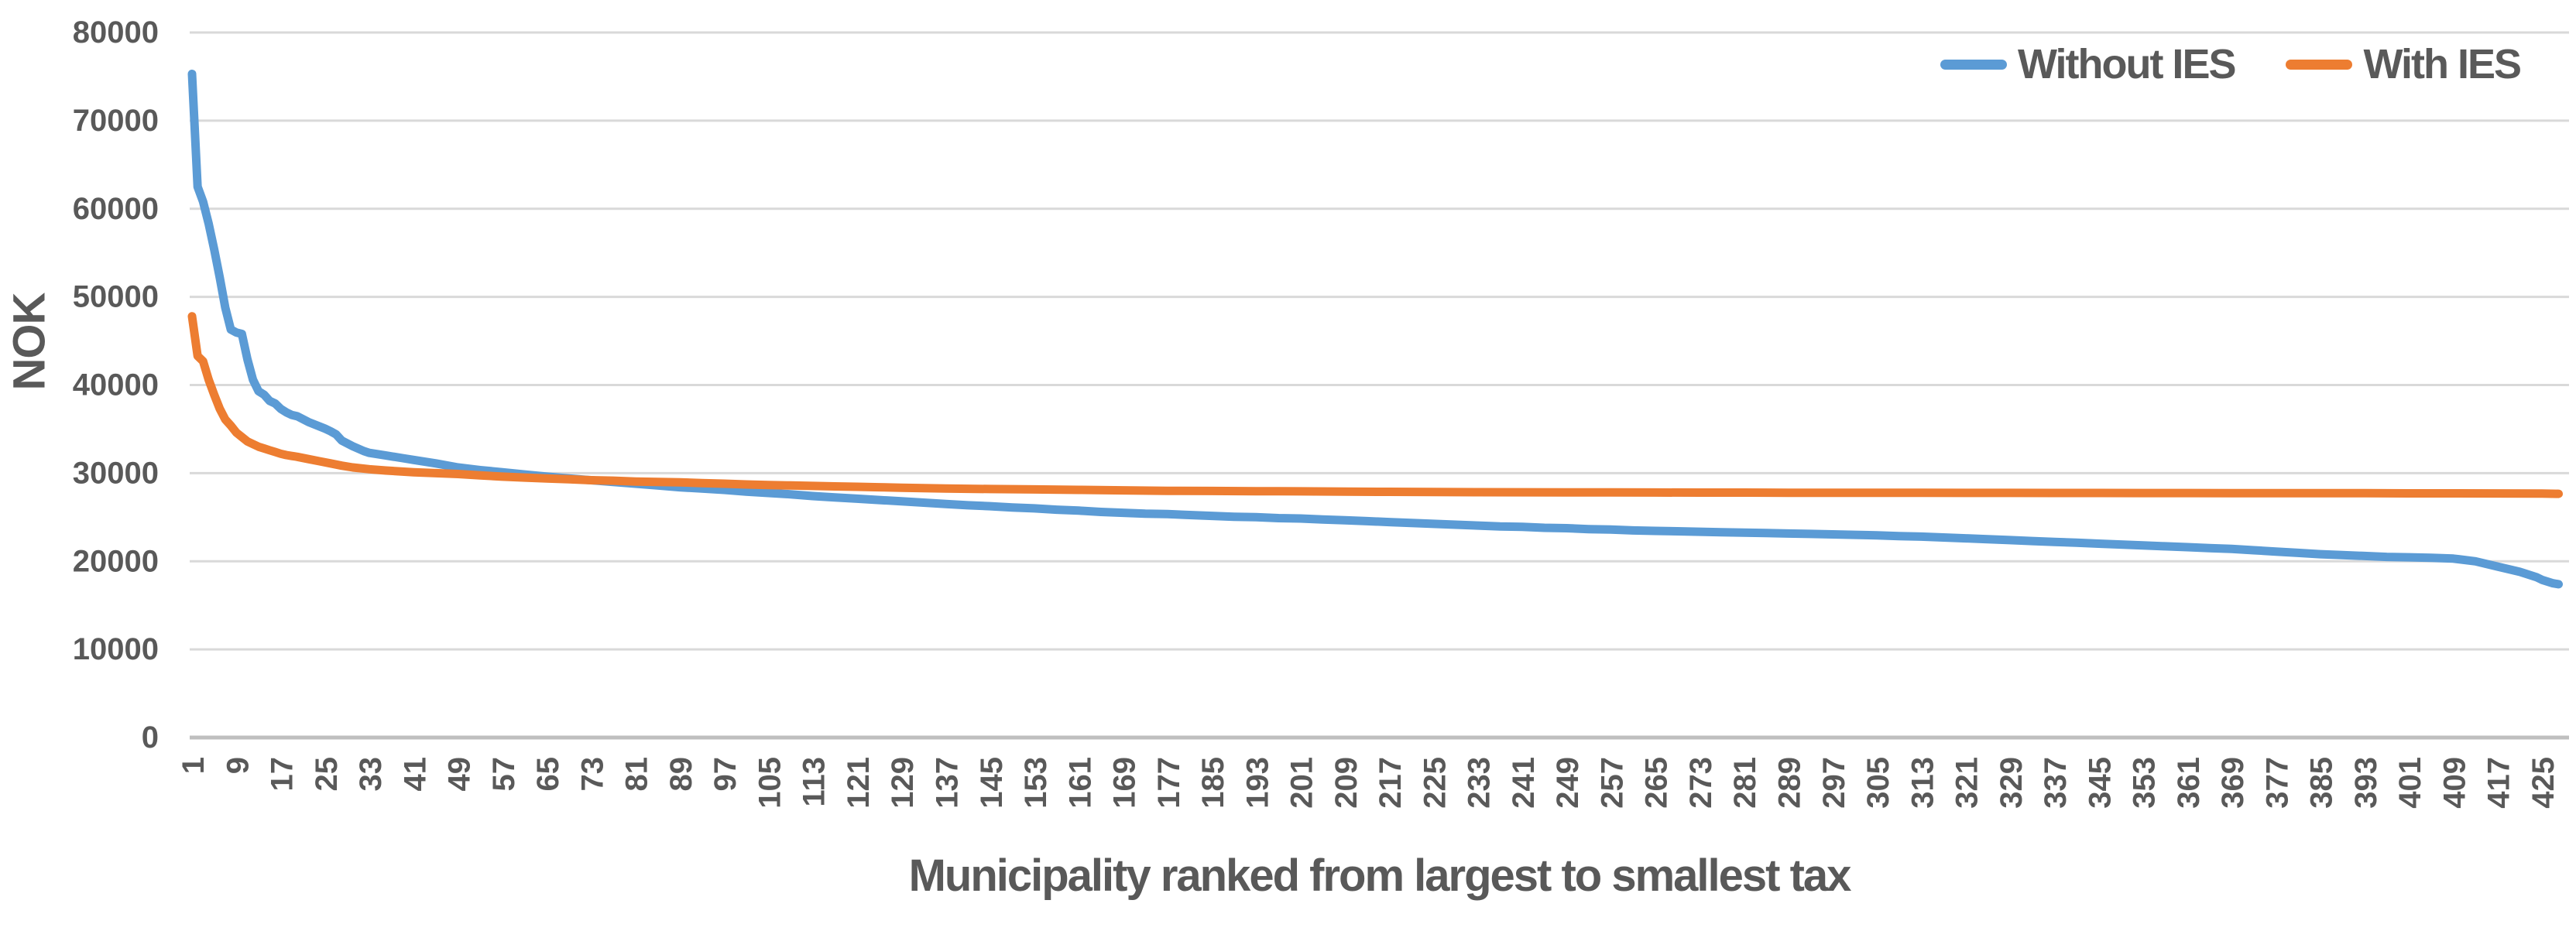 The image size is (2576, 931). What do you see at coordinates (2410, 783) in the screenshot?
I see `x-tick-label: 401` at bounding box center [2410, 783].